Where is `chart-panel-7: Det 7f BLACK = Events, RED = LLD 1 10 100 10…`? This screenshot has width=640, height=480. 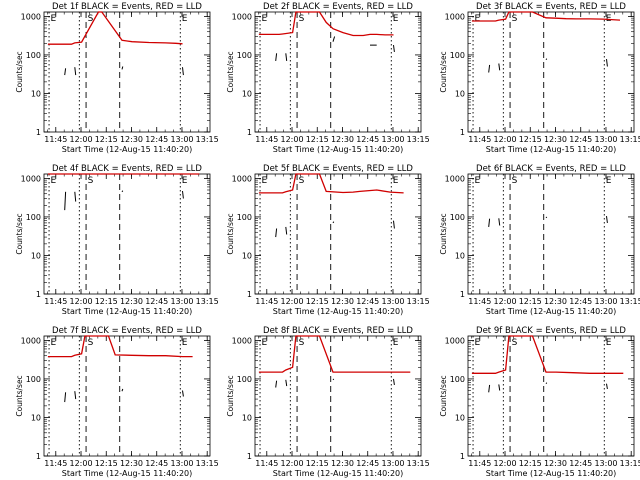
chart-panel-7: Det 7f BLACK = Events, RED = LLD 1 10 100 10… is located at coordinates (117, 402).